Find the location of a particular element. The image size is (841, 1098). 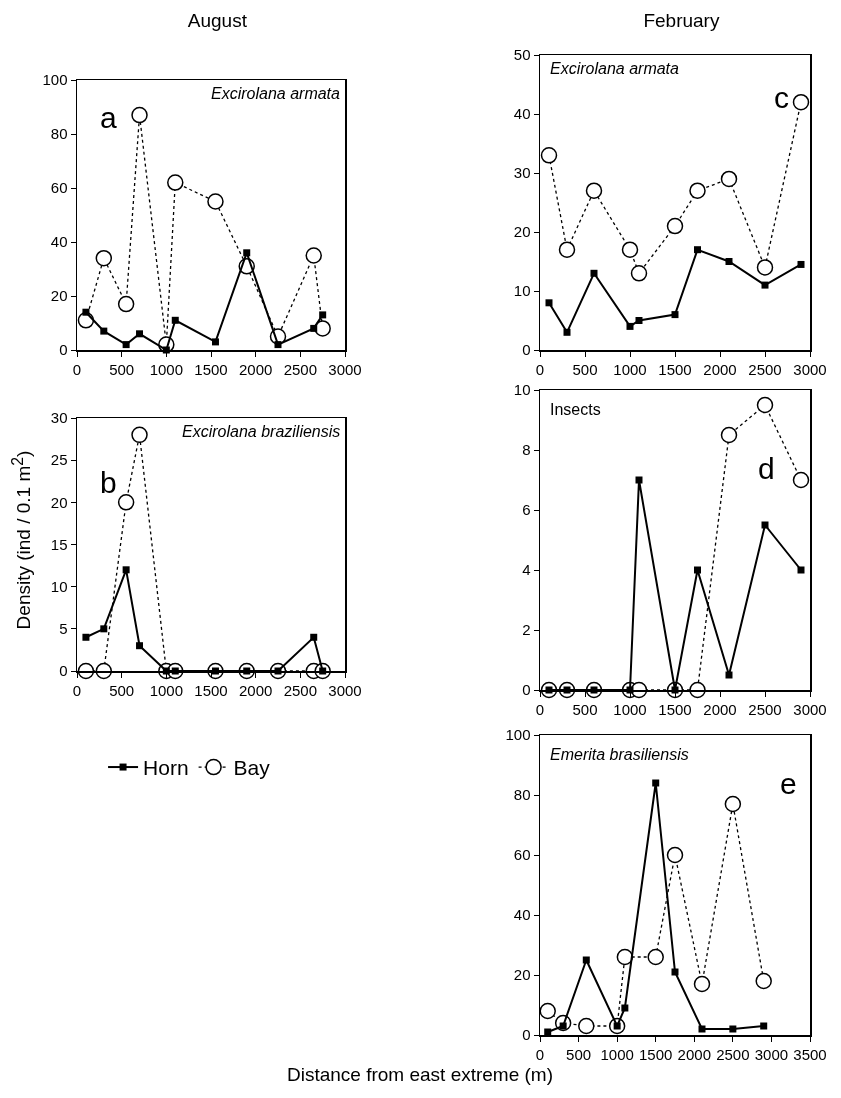

legend-label: Bay is located at coordinates (252, 768).